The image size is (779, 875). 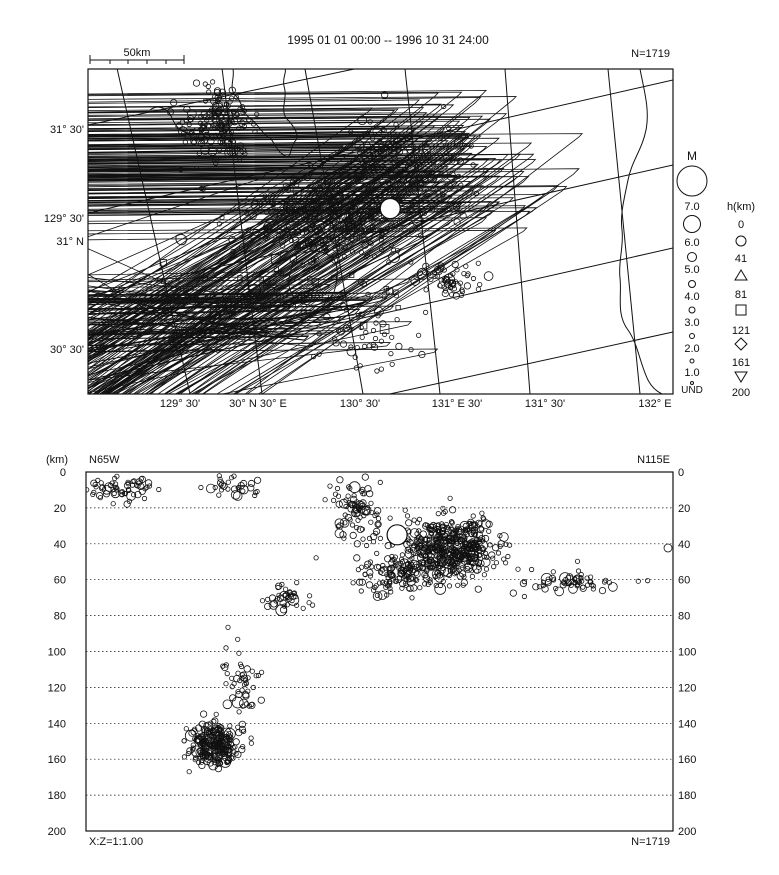 I want to click on section-left-tick-label: 140, so click(x=57, y=724).